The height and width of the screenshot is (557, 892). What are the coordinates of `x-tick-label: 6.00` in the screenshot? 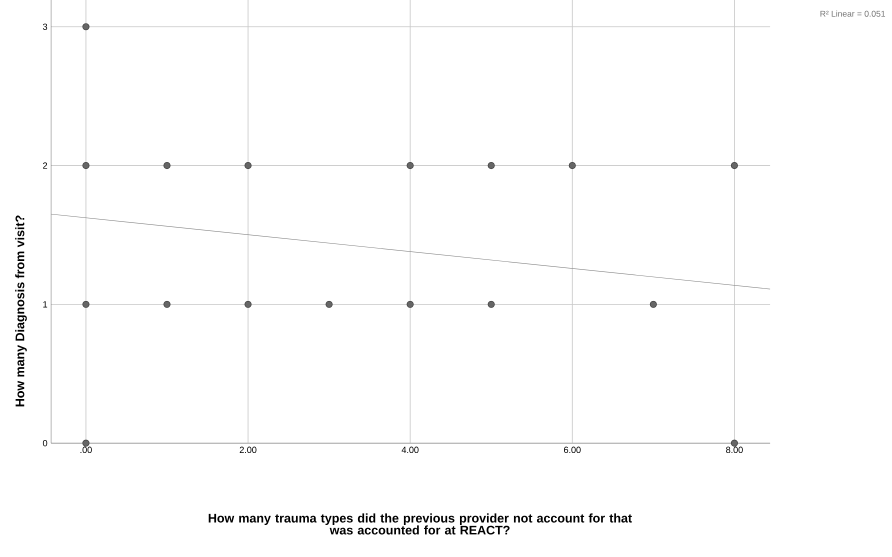 It's located at (572, 450).